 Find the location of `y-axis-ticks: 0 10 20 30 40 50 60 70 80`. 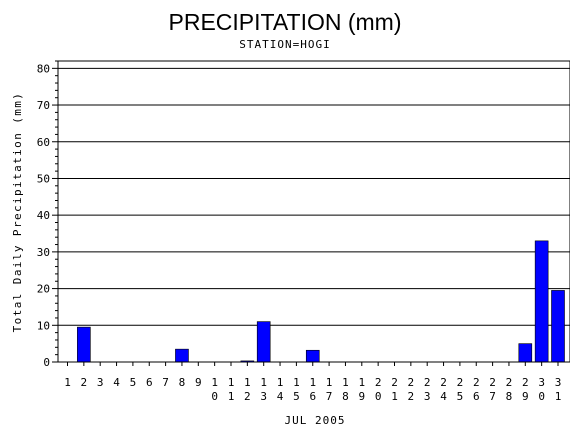

y-axis-ticks: 0 10 20 30 40 50 60 70 80 is located at coordinates (47, 214).